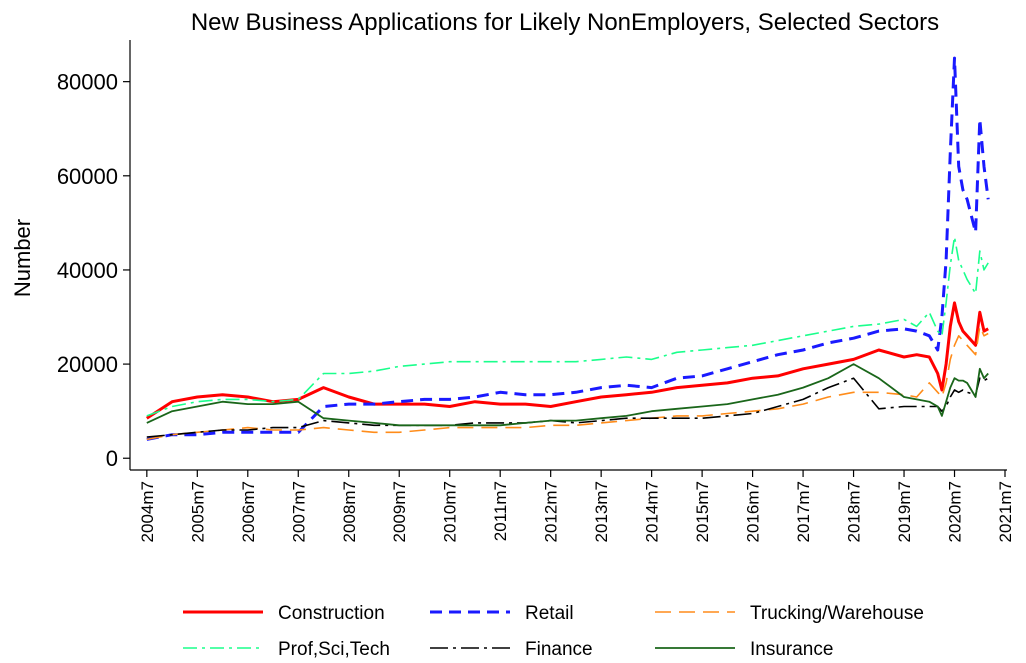 This screenshot has width=1026, height=663. What do you see at coordinates (652, 511) in the screenshot?
I see `x-tick-label: 2014m7` at bounding box center [652, 511].